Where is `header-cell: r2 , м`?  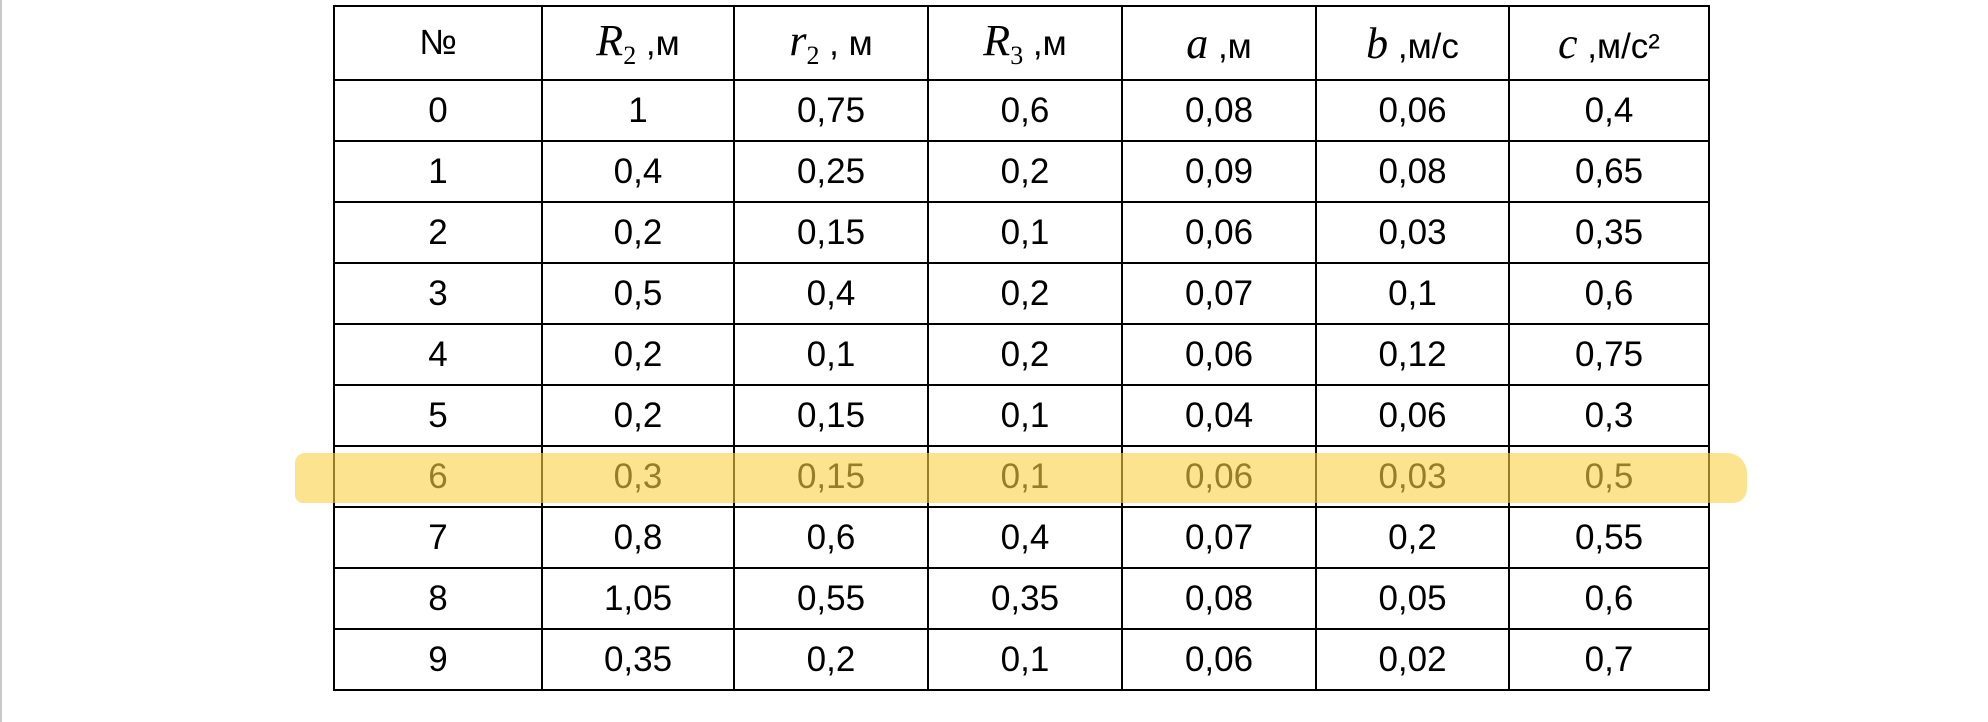 header-cell: r2 , м is located at coordinates (831, 43).